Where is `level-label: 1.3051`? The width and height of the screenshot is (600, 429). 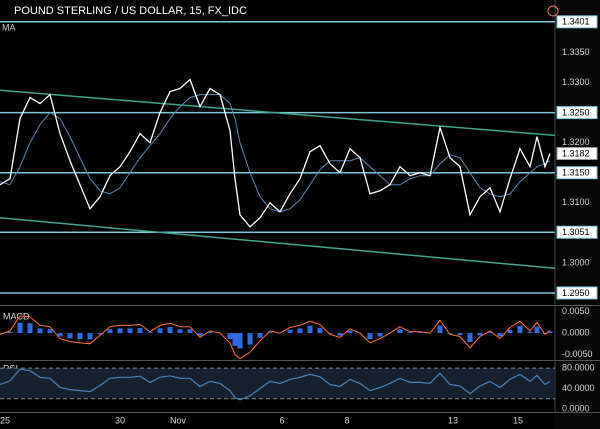
level-label: 1.3051 is located at coordinates (576, 232).